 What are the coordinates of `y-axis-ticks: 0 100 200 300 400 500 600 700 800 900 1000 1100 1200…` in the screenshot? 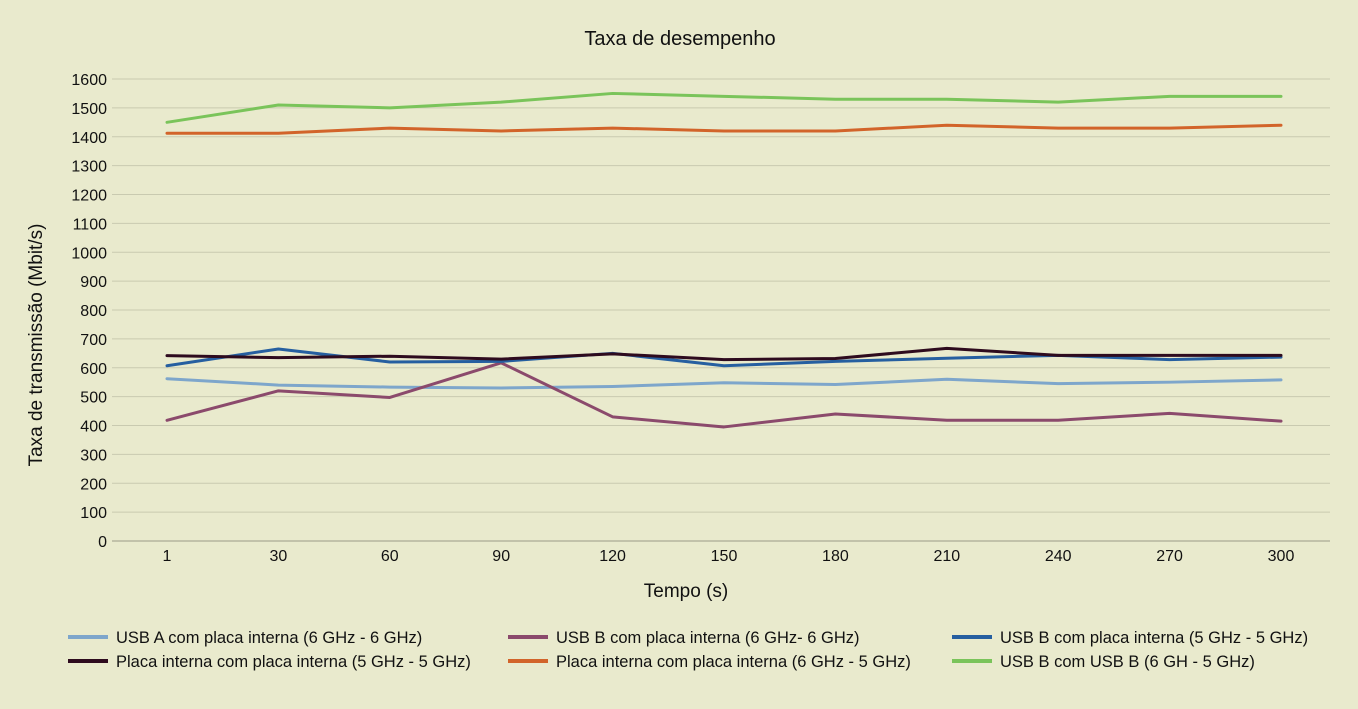 It's located at (89, 311).